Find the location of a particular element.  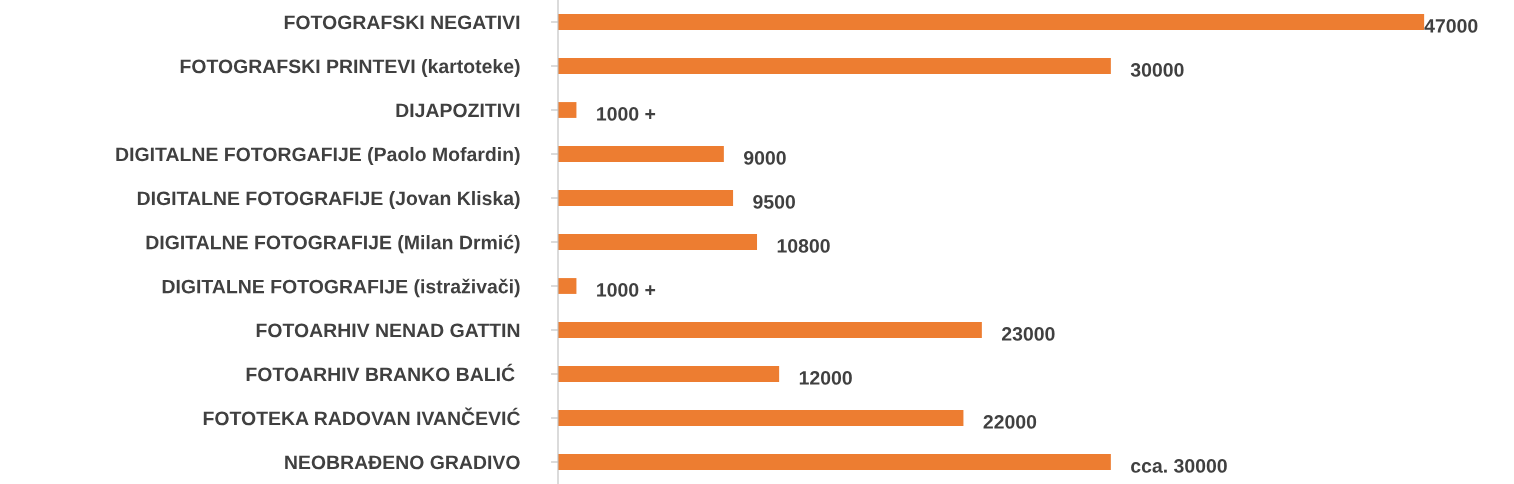

y-tick-label: DIGITALNE FOTOGRAFIJE (istraživači) is located at coordinates (341, 288).